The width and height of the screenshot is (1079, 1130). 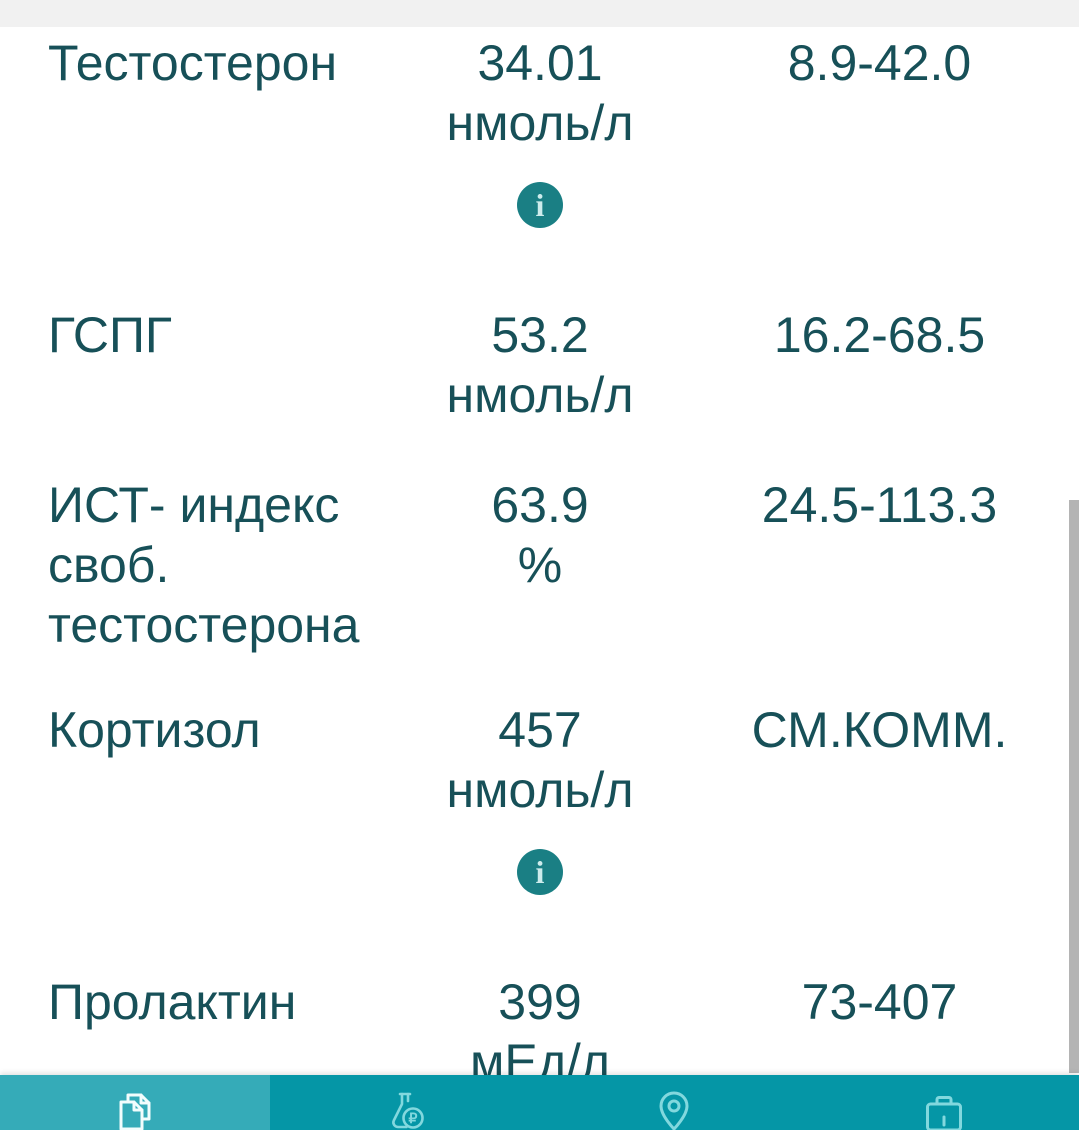 I want to click on test-unit: %, so click(x=540, y=565).